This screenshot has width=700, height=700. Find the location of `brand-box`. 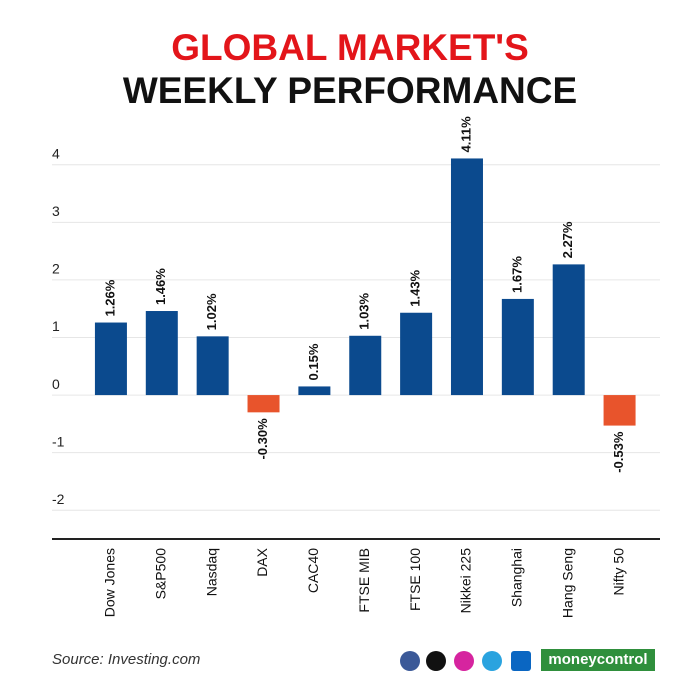

brand-box is located at coordinates (598, 660).